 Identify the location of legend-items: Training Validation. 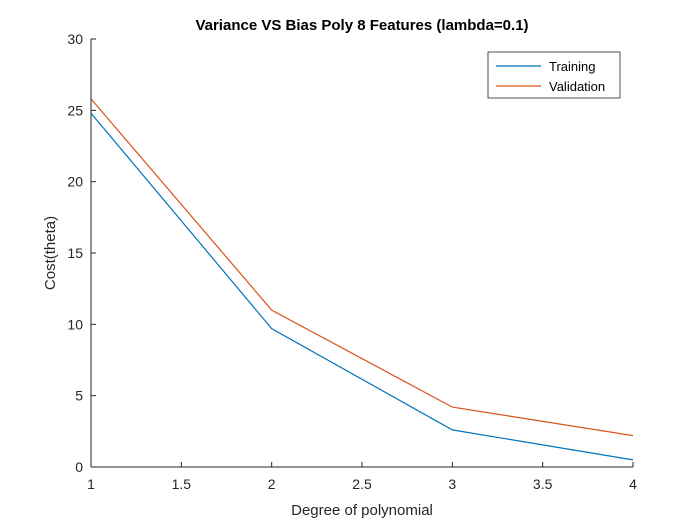
(550, 76).